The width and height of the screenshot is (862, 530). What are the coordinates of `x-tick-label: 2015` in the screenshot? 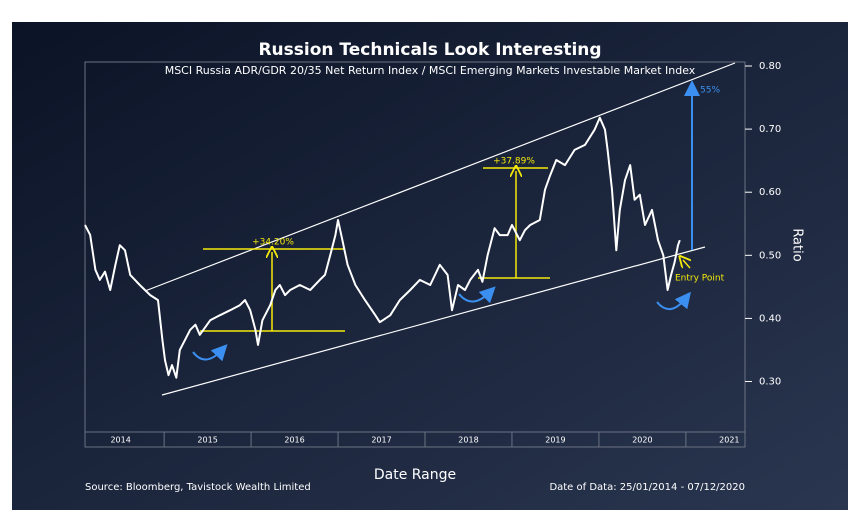 It's located at (207, 440).